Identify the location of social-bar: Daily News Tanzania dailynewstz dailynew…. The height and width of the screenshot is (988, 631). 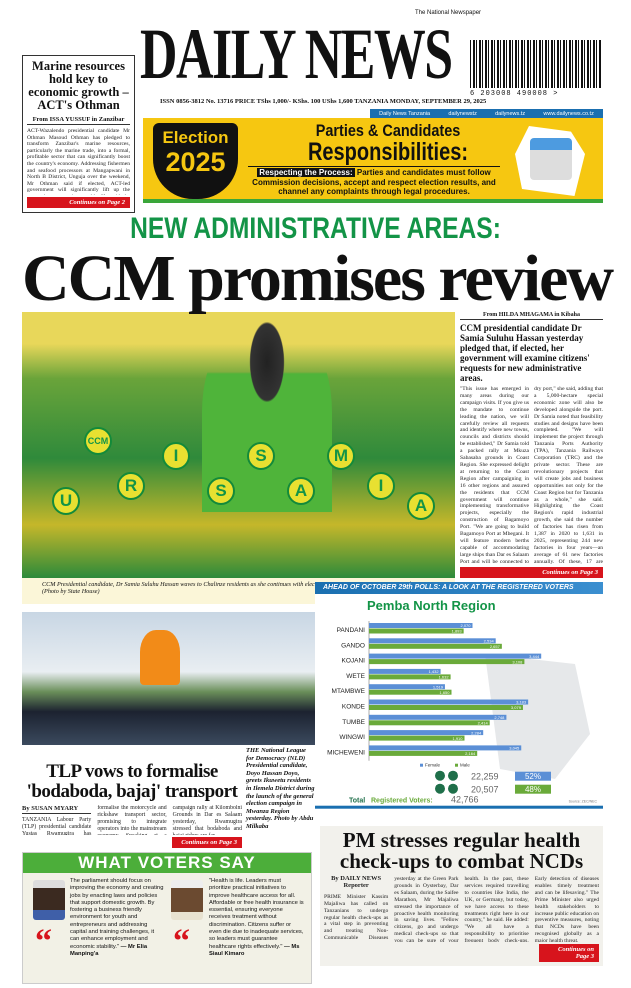
(486, 113).